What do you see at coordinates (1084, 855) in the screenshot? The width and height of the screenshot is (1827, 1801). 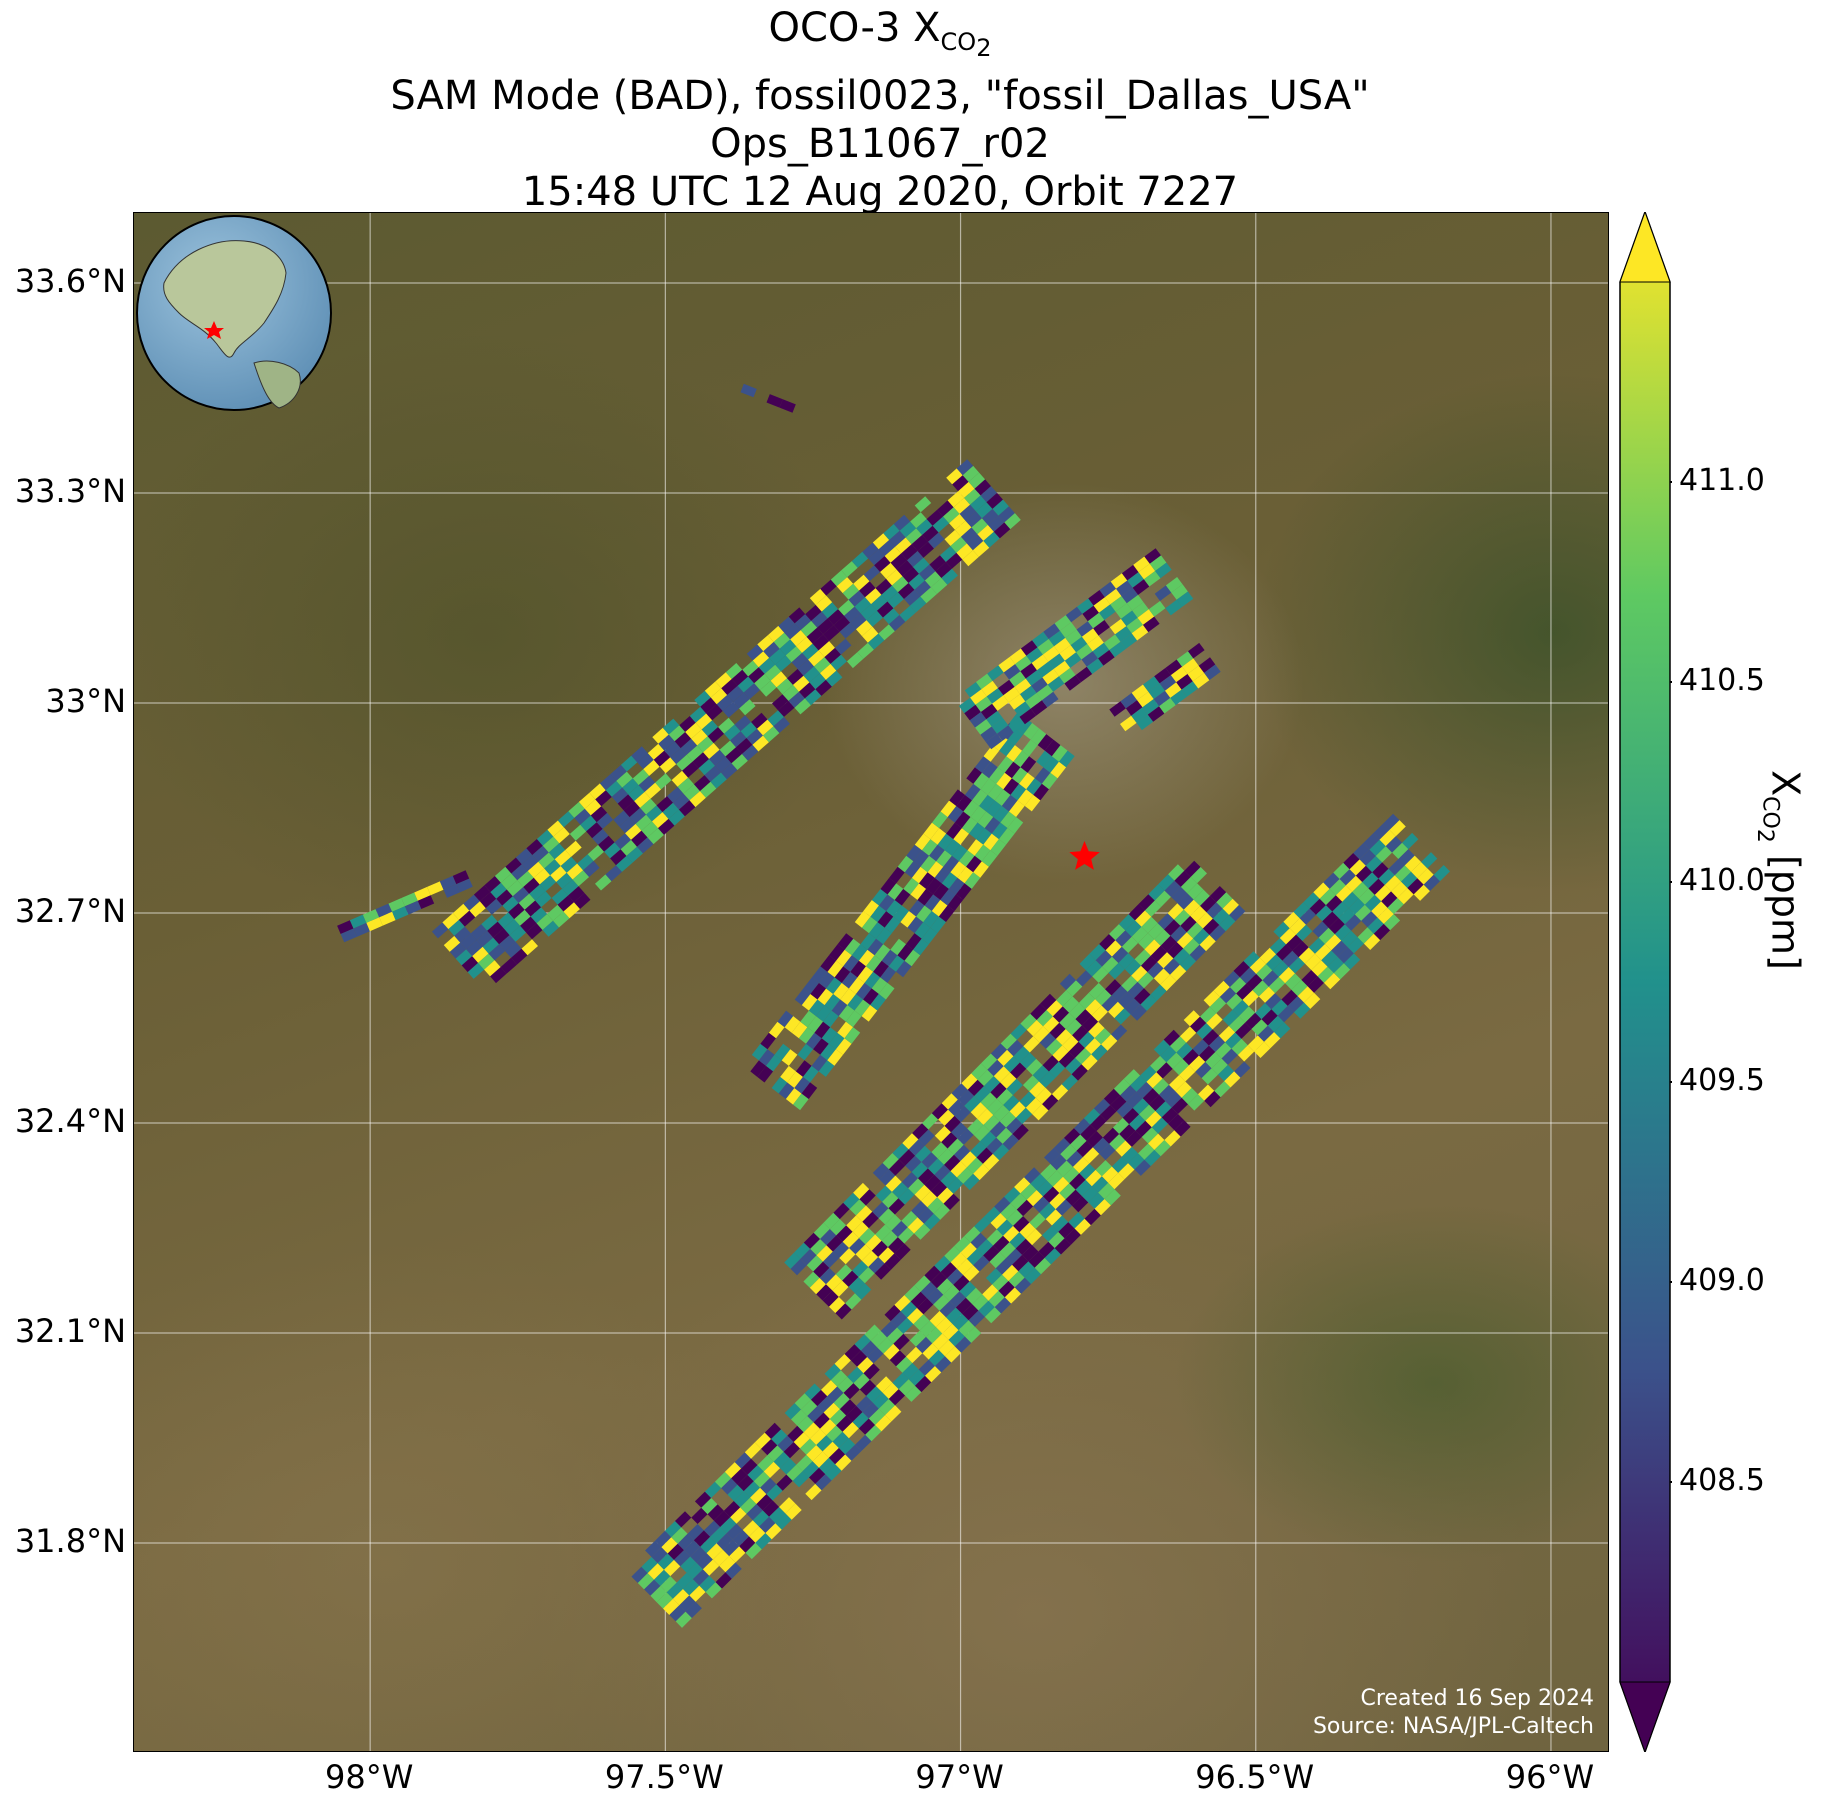 I see `target-star-icon` at bounding box center [1084, 855].